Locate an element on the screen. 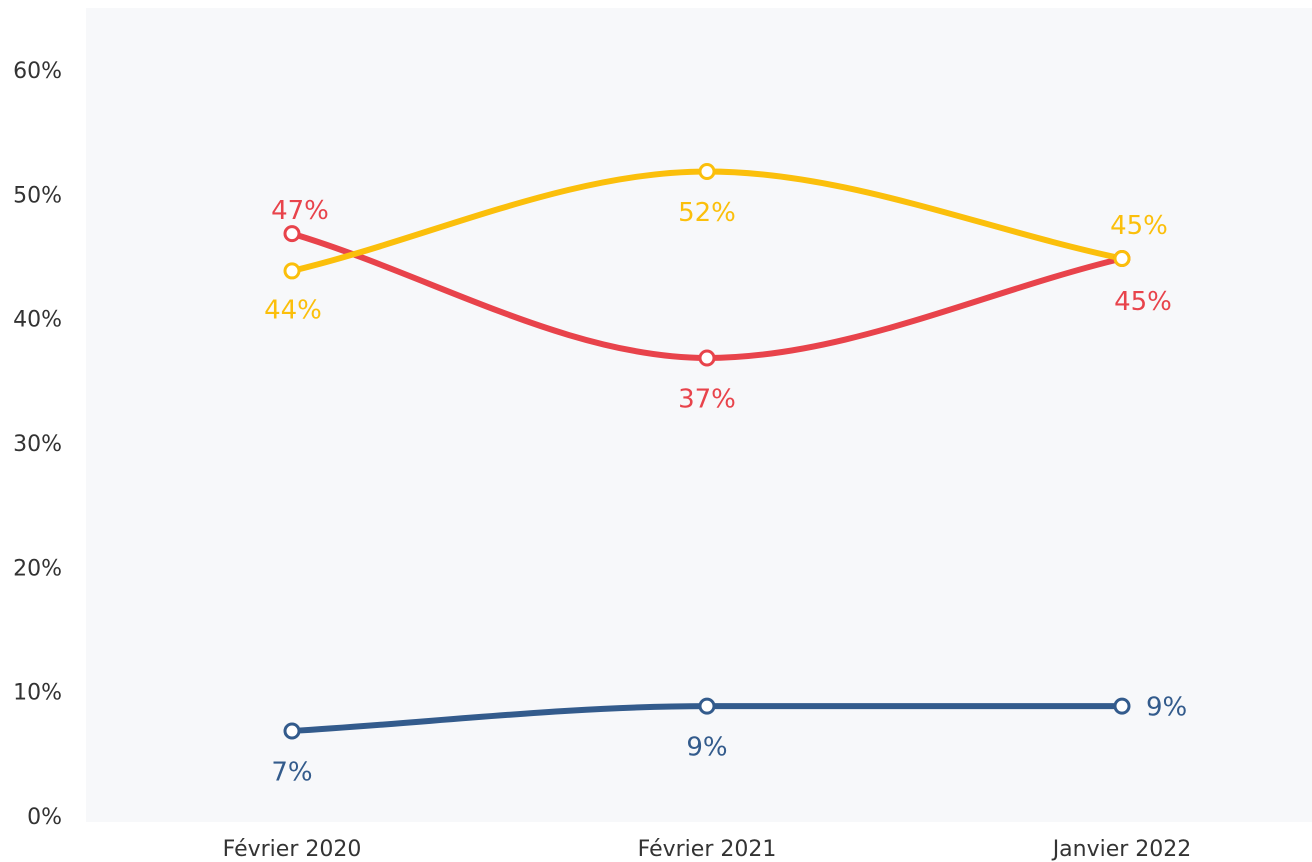  x-tick-label: Février 2020 is located at coordinates (292, 849).